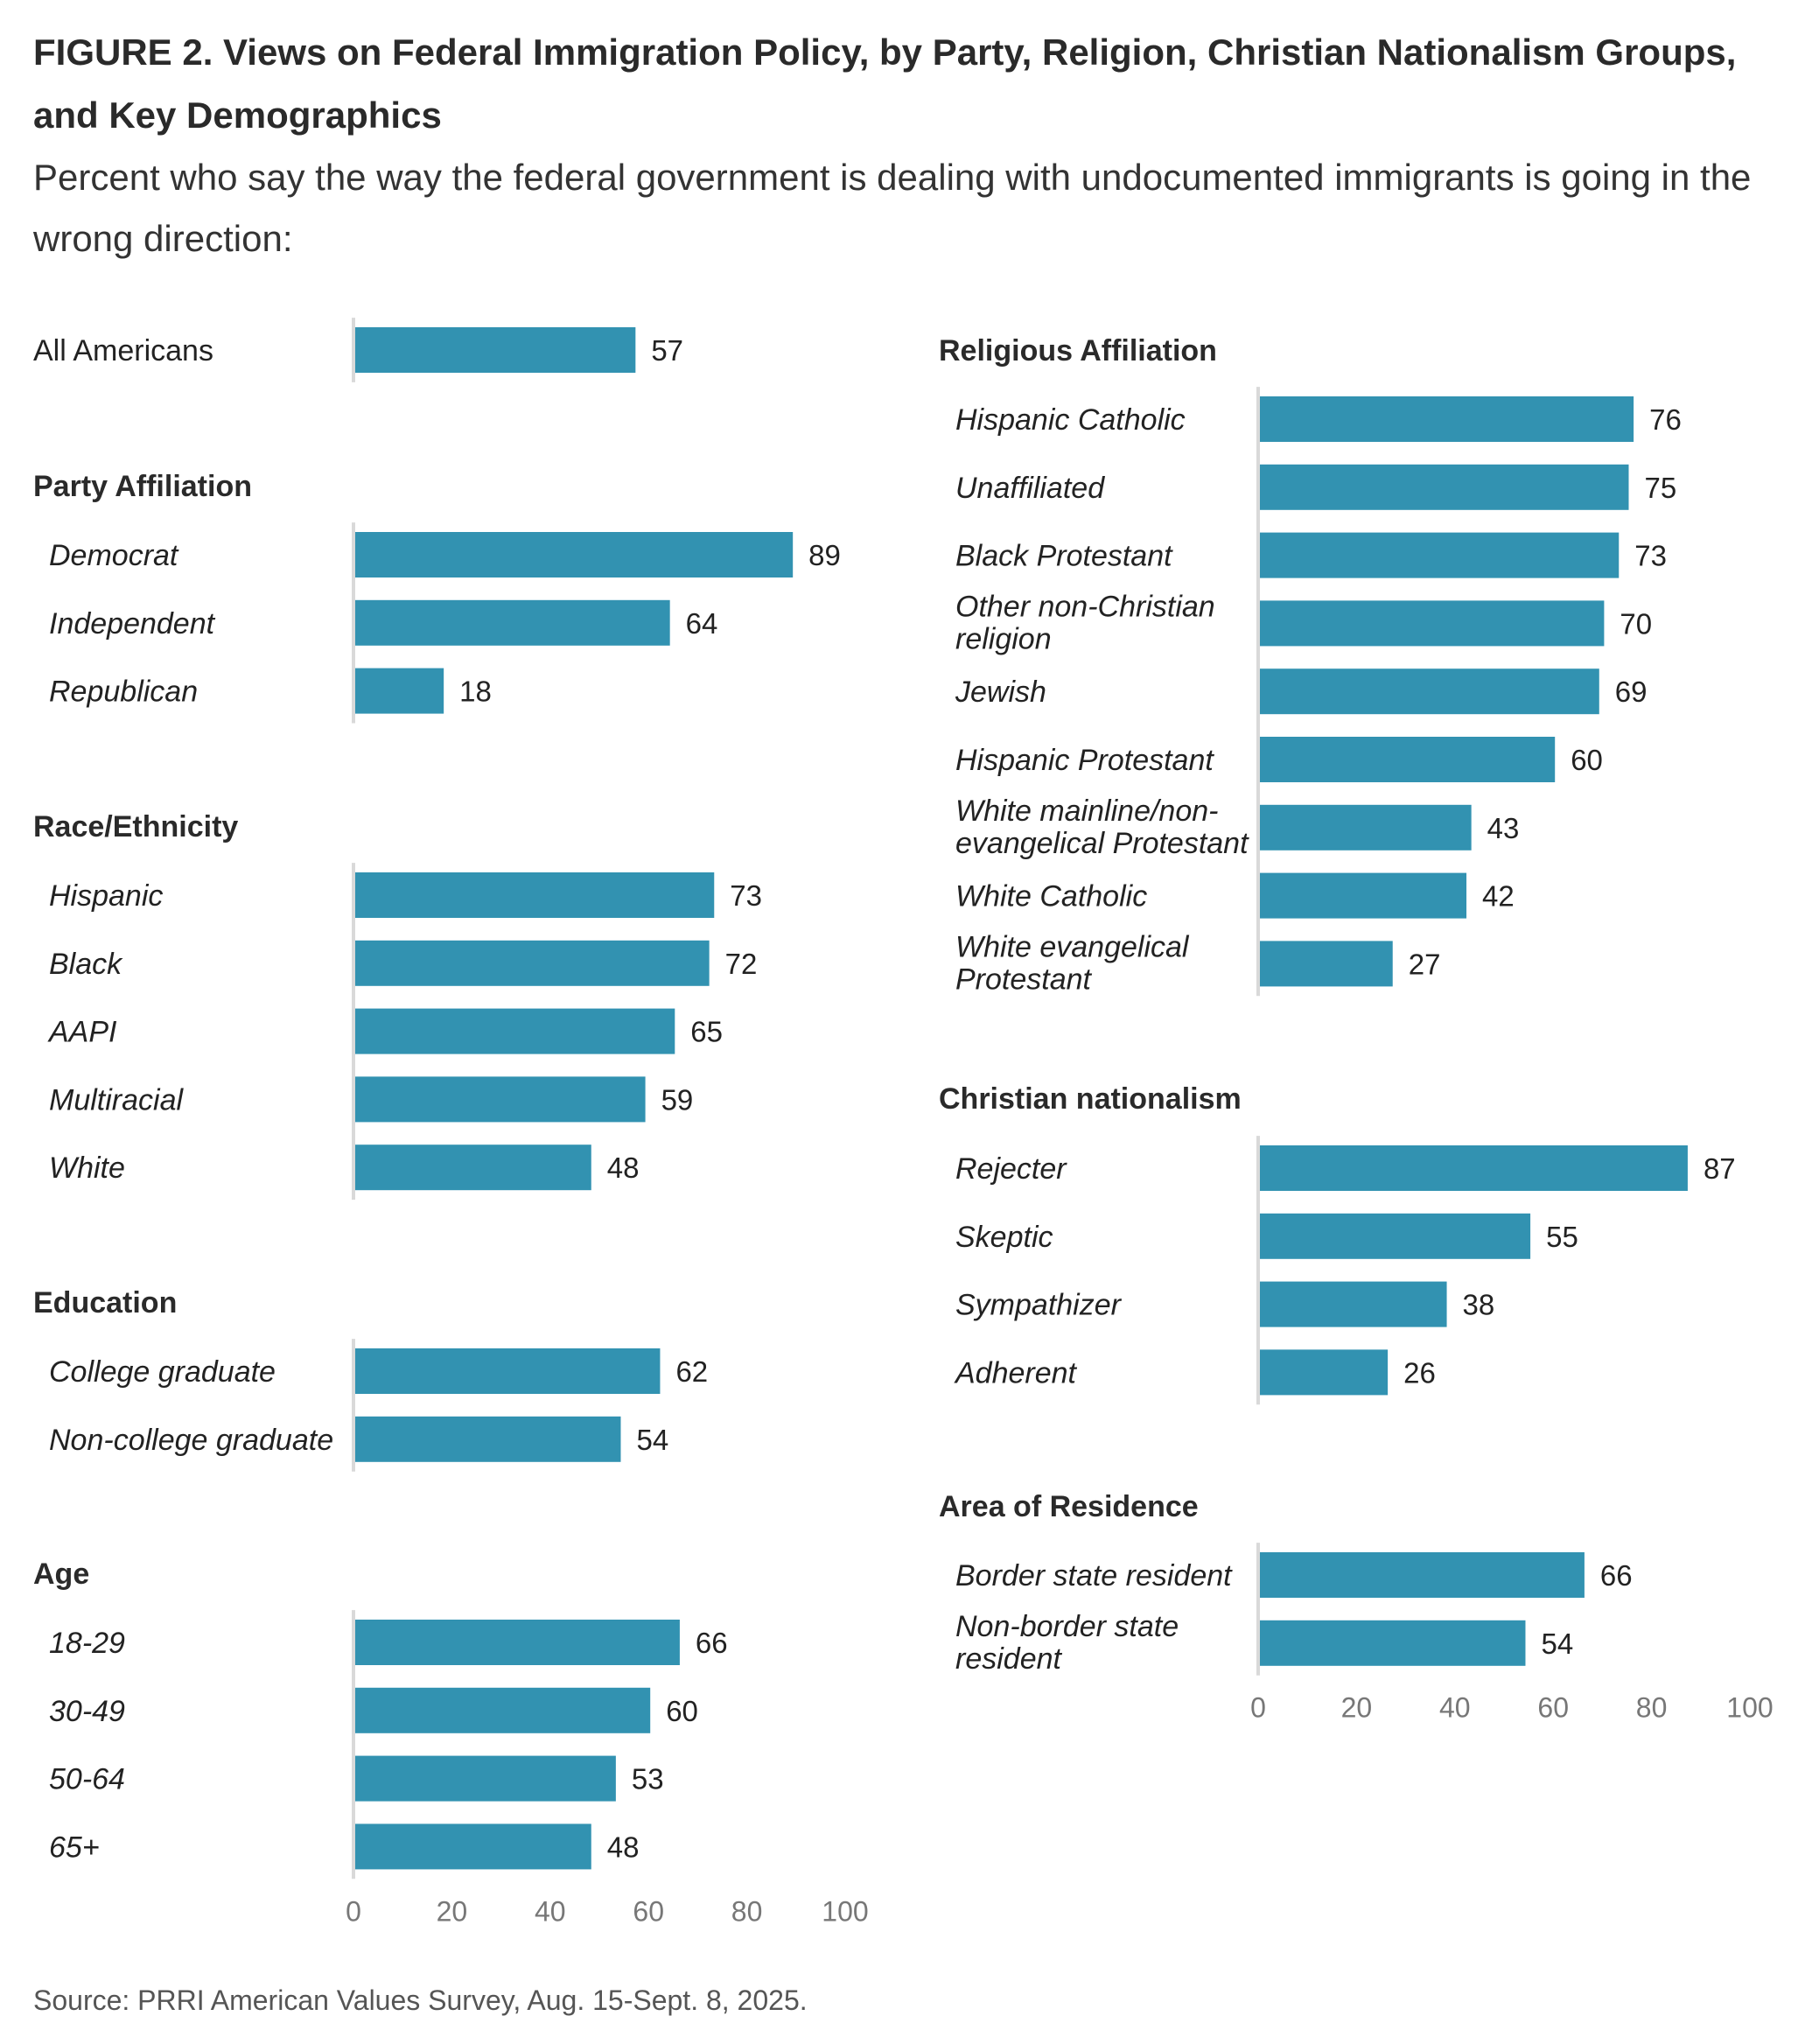  Describe the element at coordinates (87, 1779) in the screenshot. I see `category-label: 50-64` at that location.